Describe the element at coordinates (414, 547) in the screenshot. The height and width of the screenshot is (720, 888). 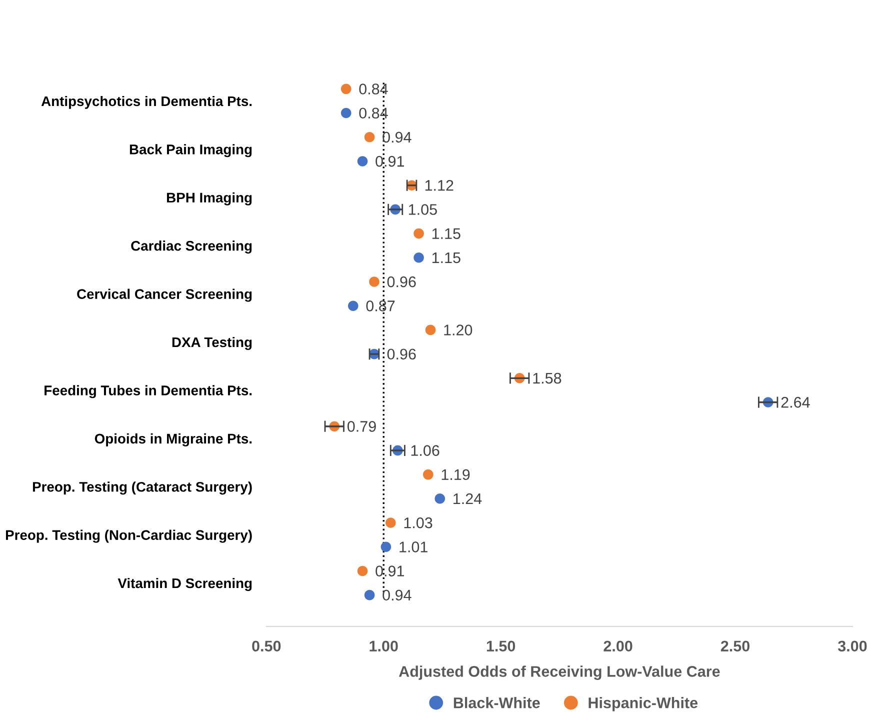
I see `data-label: 1.01` at that location.